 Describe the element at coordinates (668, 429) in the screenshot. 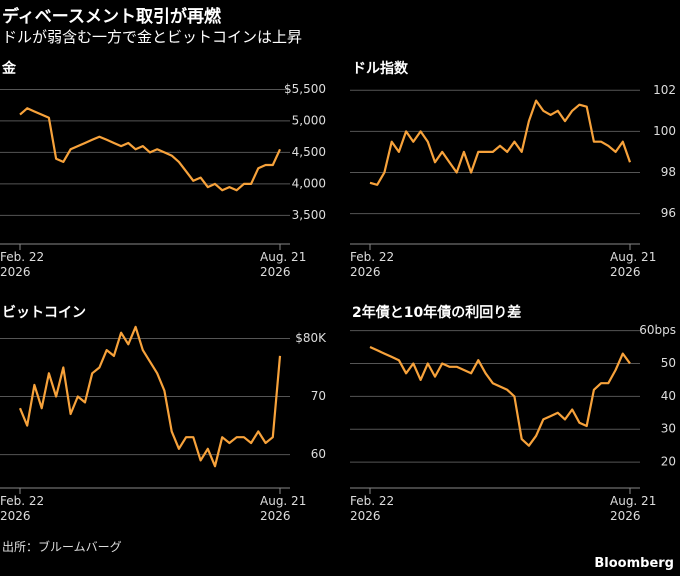

I see `y-tick-label: 30` at that location.